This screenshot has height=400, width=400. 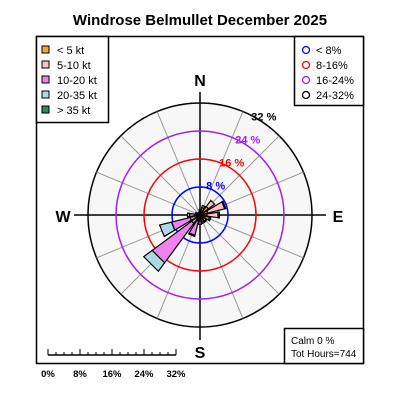 I want to click on calm-text: Calm 0 %, so click(x=312, y=341).